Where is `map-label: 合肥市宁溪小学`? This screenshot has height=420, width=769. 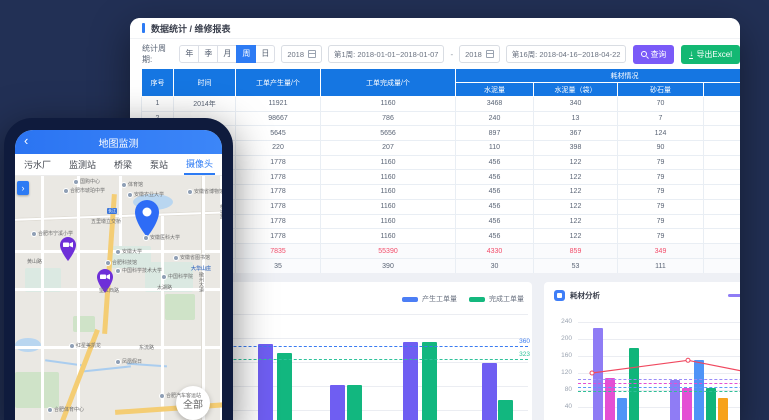 map-label: 合肥市宁溪小学 is located at coordinates (52, 233).